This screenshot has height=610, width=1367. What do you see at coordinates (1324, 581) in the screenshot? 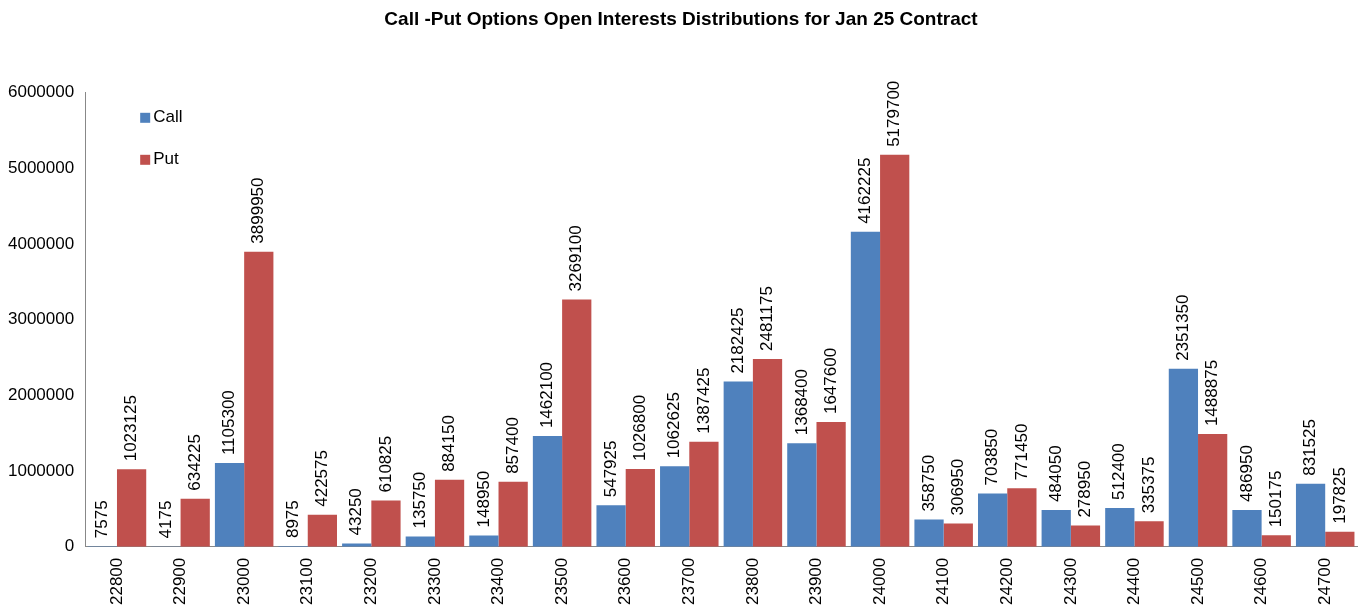
I see `x-tick-label: 24700` at bounding box center [1324, 581].